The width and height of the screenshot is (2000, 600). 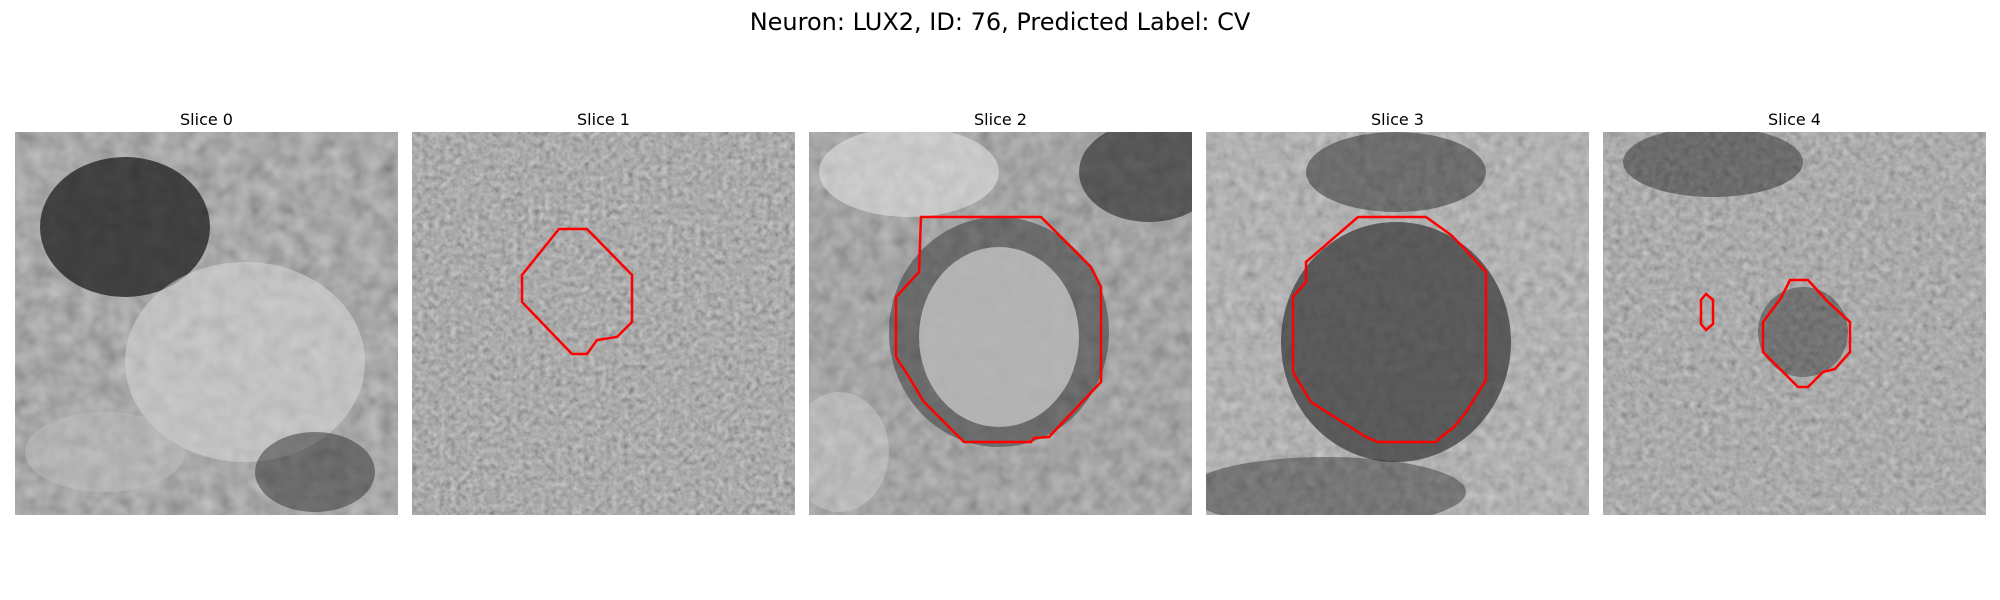 I want to click on slice-panel-4: Slice 4, so click(x=1794, y=311).